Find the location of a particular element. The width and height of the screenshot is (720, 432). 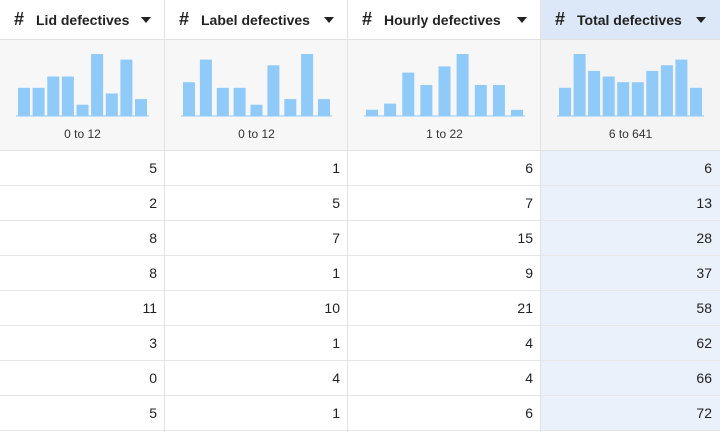

column-header: # Total defectives is located at coordinates (630, 20).